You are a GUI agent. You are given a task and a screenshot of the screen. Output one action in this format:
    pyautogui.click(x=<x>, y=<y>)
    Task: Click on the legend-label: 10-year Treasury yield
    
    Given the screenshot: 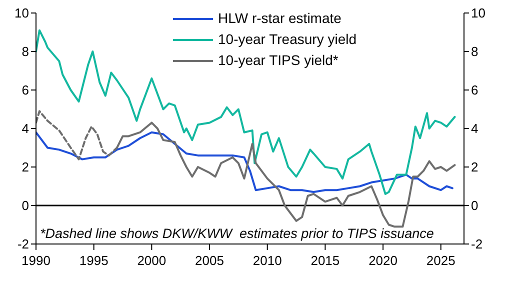 What is the action you would take?
    pyautogui.click(x=287, y=39)
    